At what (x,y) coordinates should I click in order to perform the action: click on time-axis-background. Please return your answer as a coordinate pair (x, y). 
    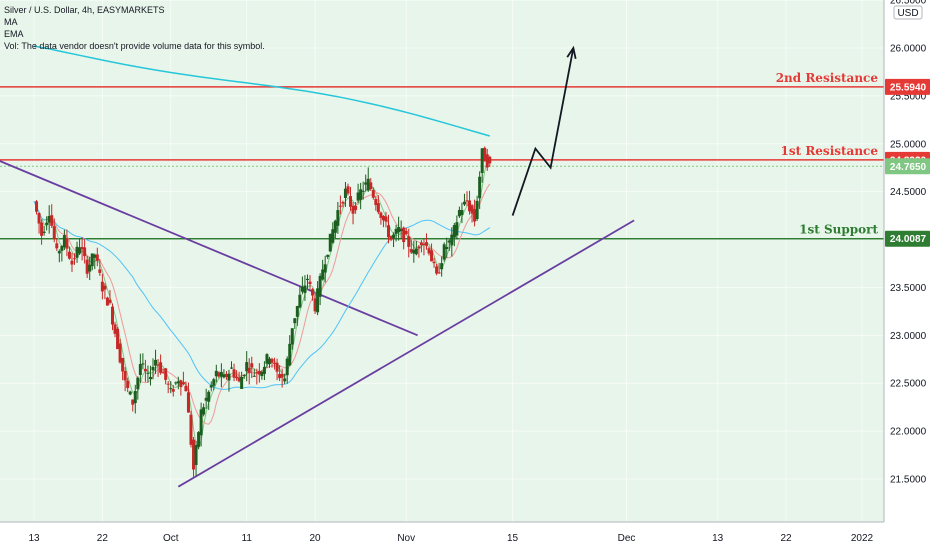
    Looking at the image, I should click on (466, 536).